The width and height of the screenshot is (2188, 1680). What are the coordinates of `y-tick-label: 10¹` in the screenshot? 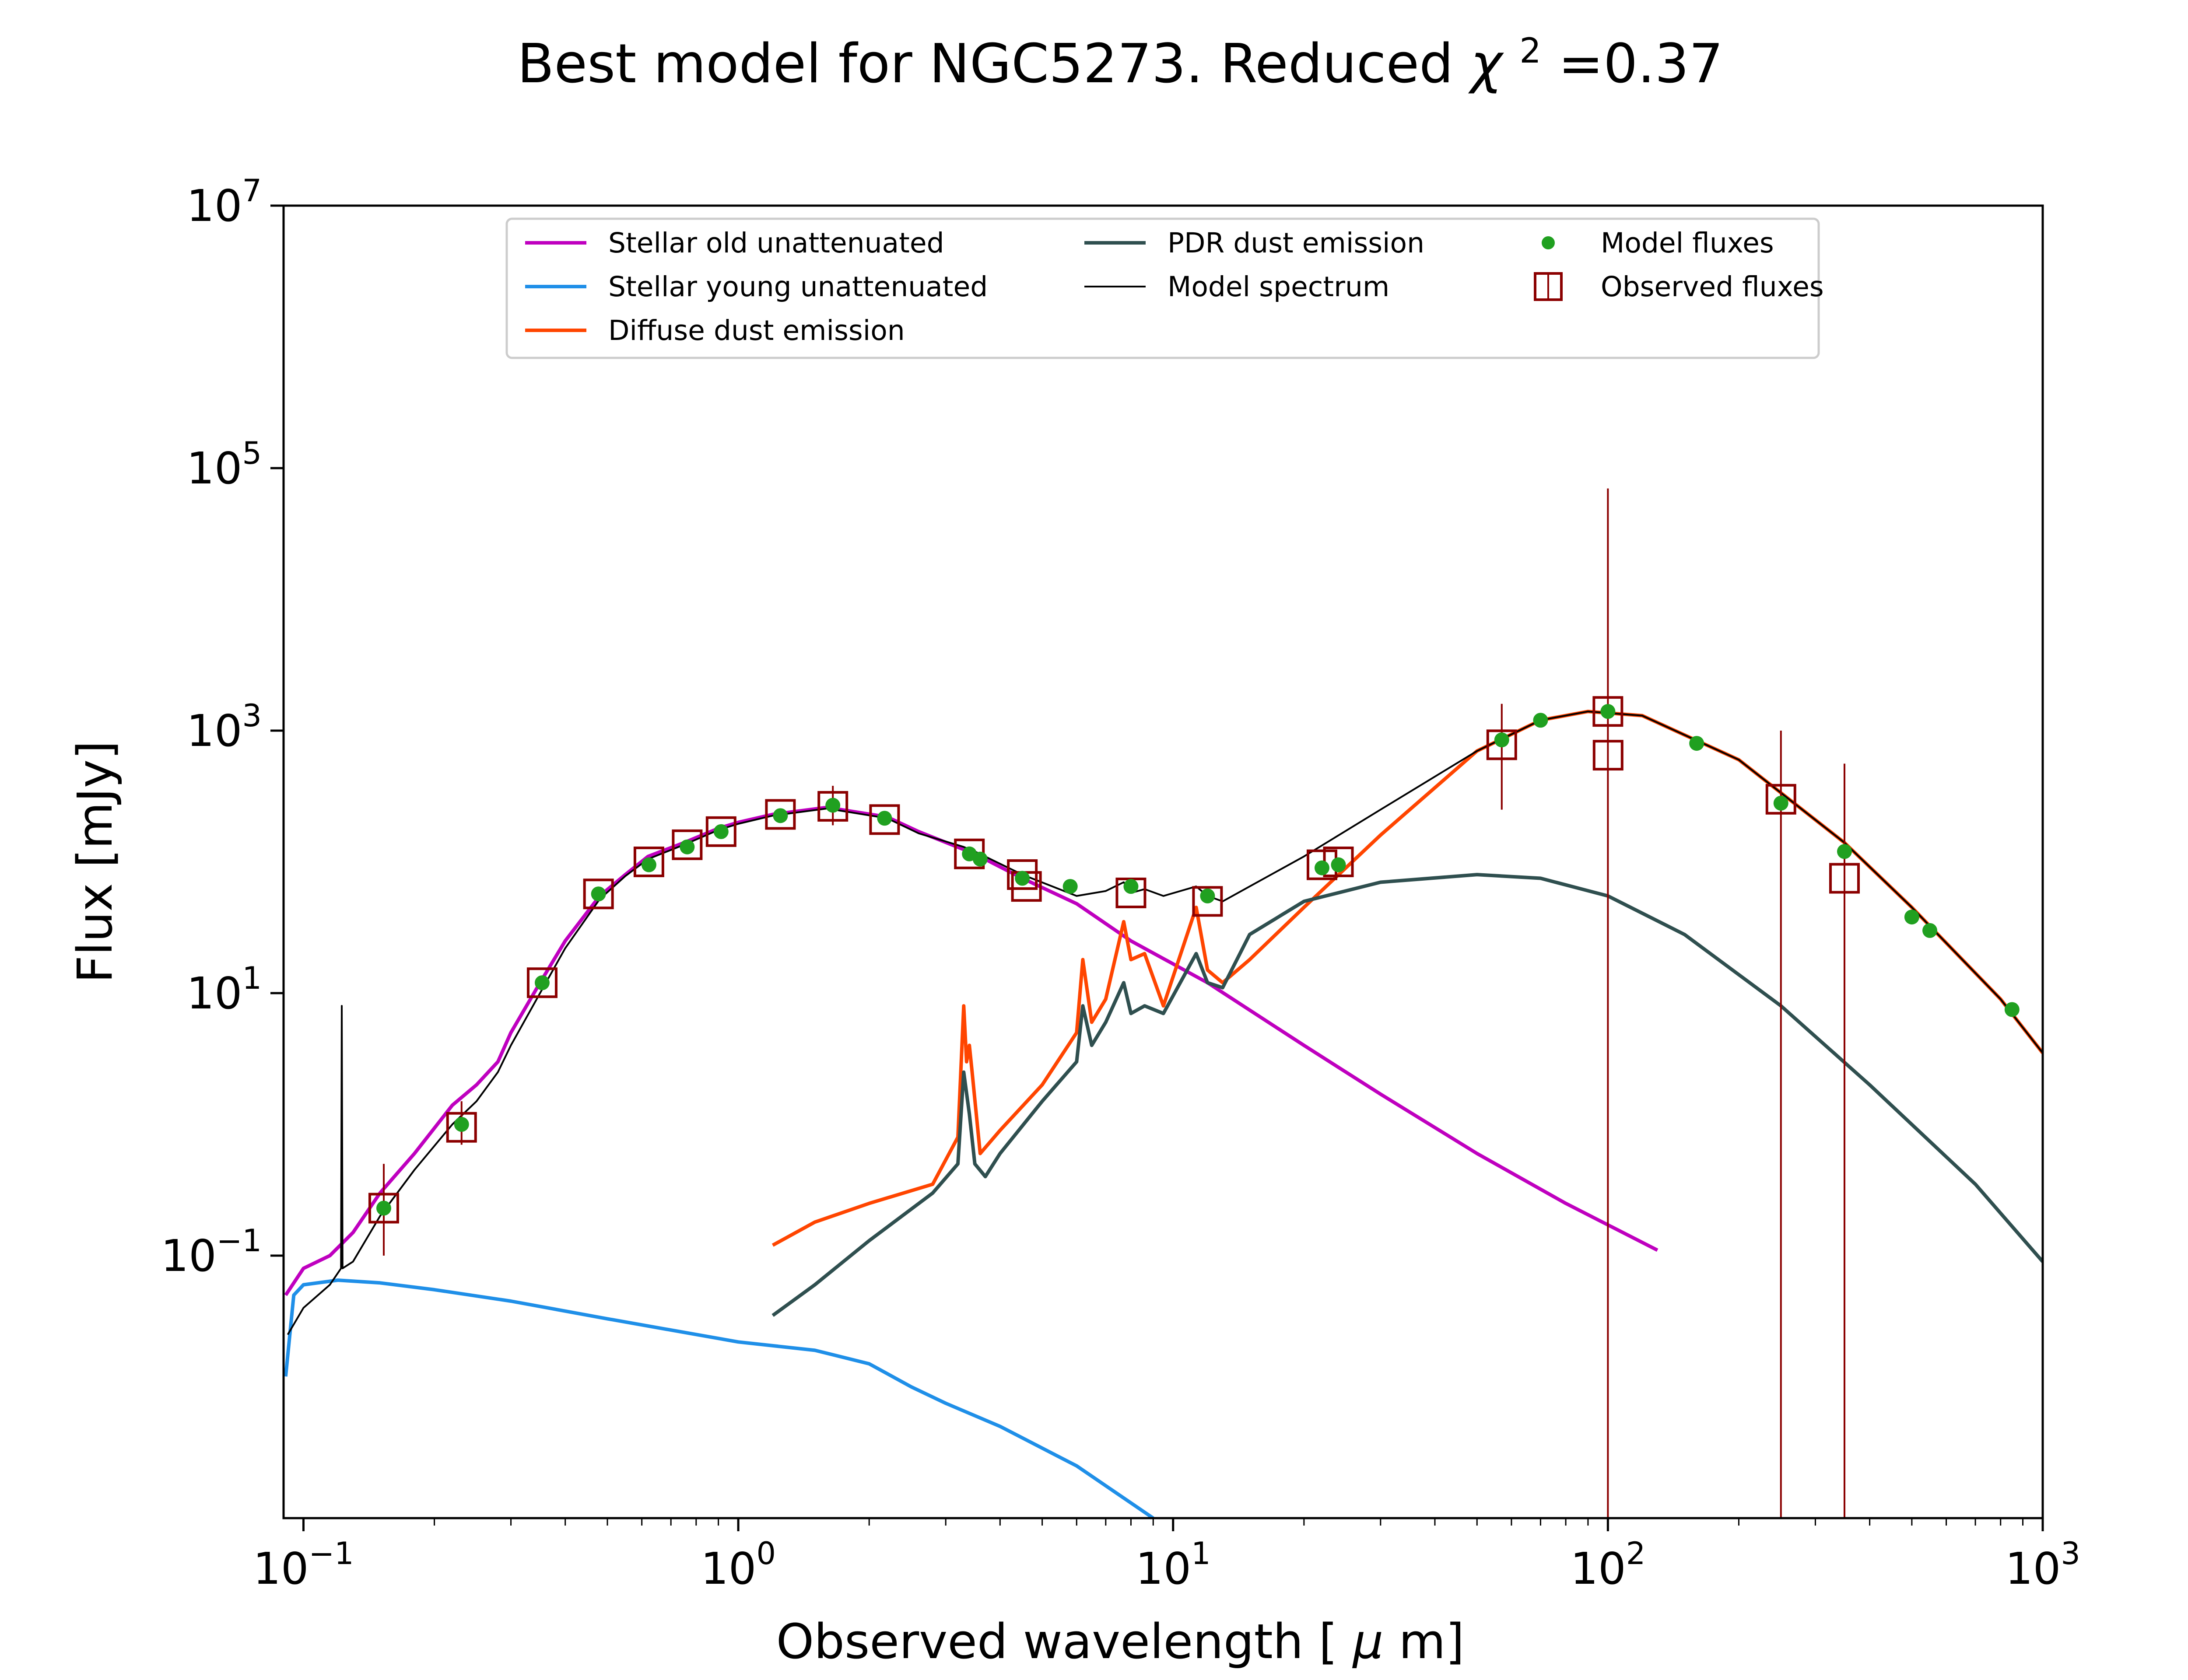 It's located at (224, 989).